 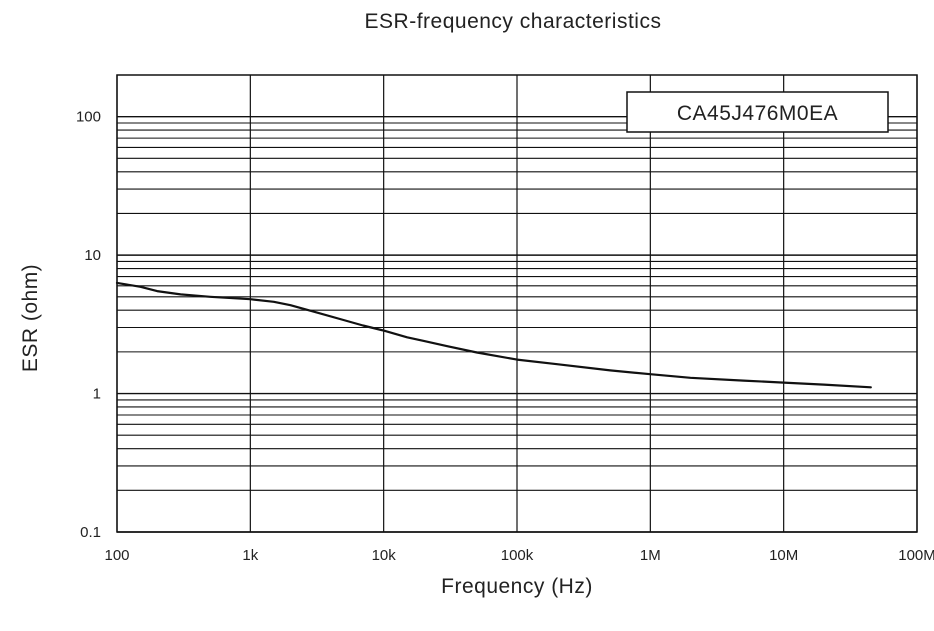 I want to click on x-tick-label: 10M, so click(x=783, y=555).